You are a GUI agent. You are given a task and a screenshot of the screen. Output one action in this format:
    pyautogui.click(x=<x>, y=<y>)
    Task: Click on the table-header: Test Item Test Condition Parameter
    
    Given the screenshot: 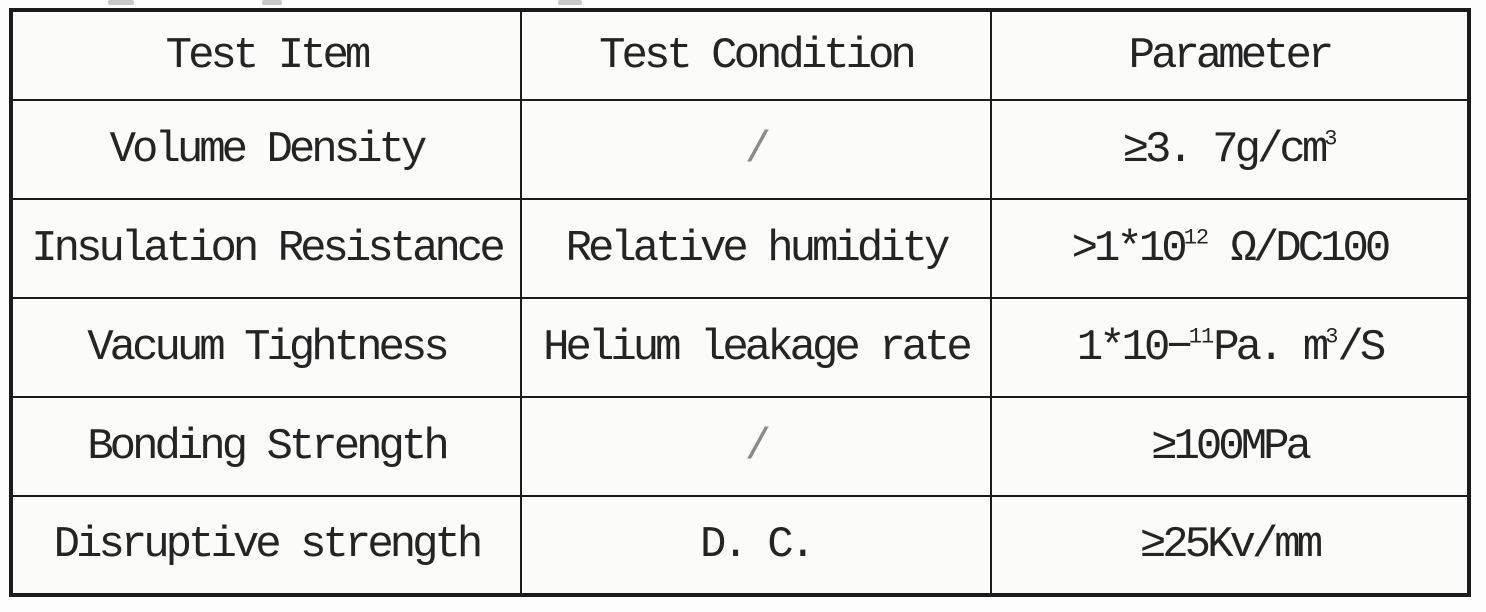 What is the action you would take?
    pyautogui.click(x=740, y=55)
    